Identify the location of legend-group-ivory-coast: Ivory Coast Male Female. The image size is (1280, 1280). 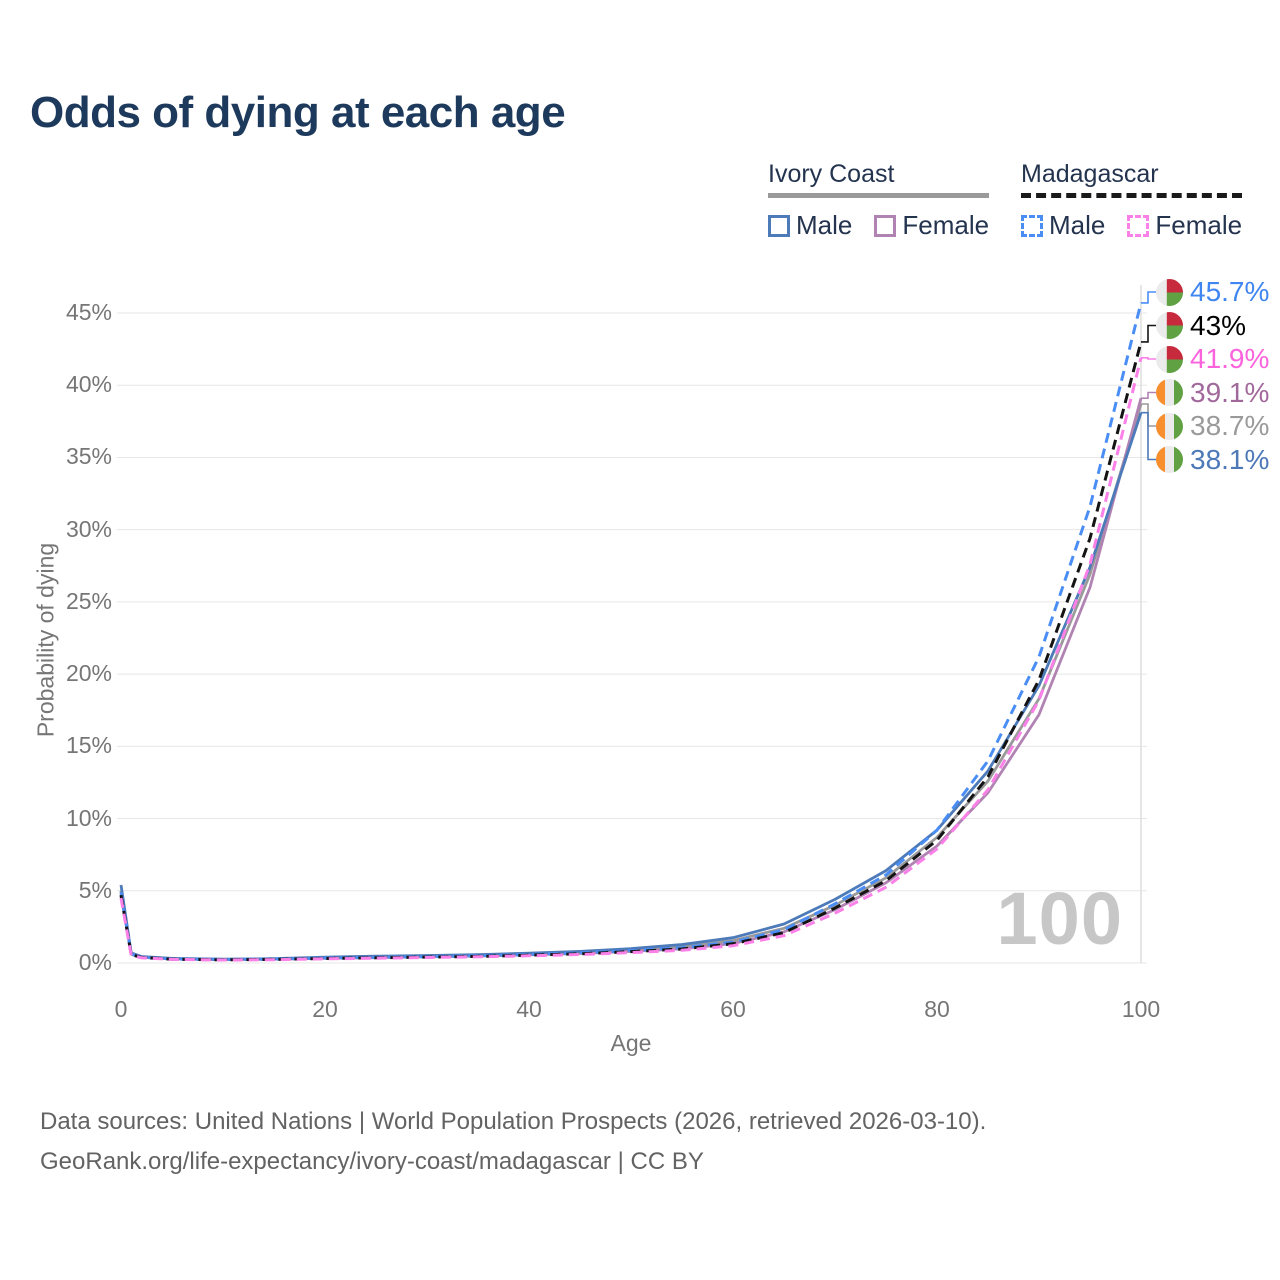
(879, 200).